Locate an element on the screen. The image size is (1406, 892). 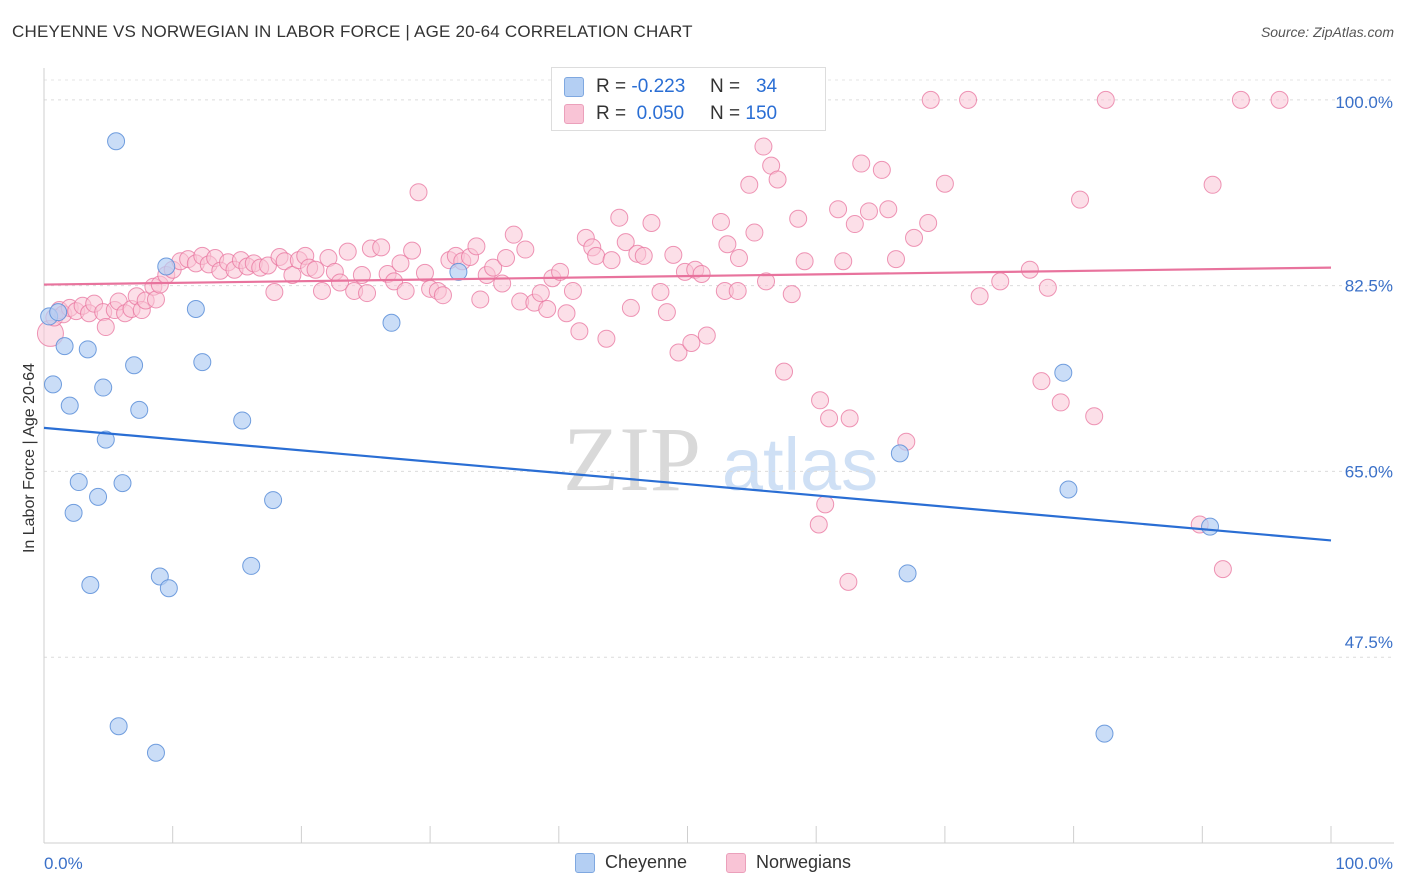
y-axis-label: In Labor Force | Age 20-64 is located at coordinates (29, 458).